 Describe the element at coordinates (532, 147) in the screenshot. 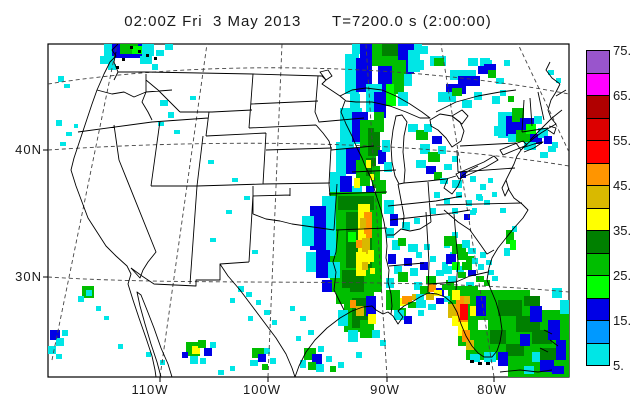

I see `long-island` at that location.